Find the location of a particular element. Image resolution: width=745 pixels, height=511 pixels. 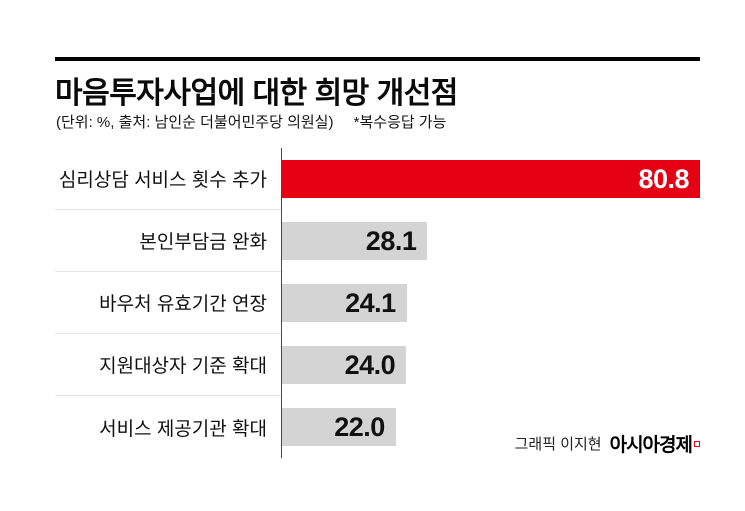

bar-row: 심리상담 서비스 횟수 추가 80.8 is located at coordinates (377, 179).